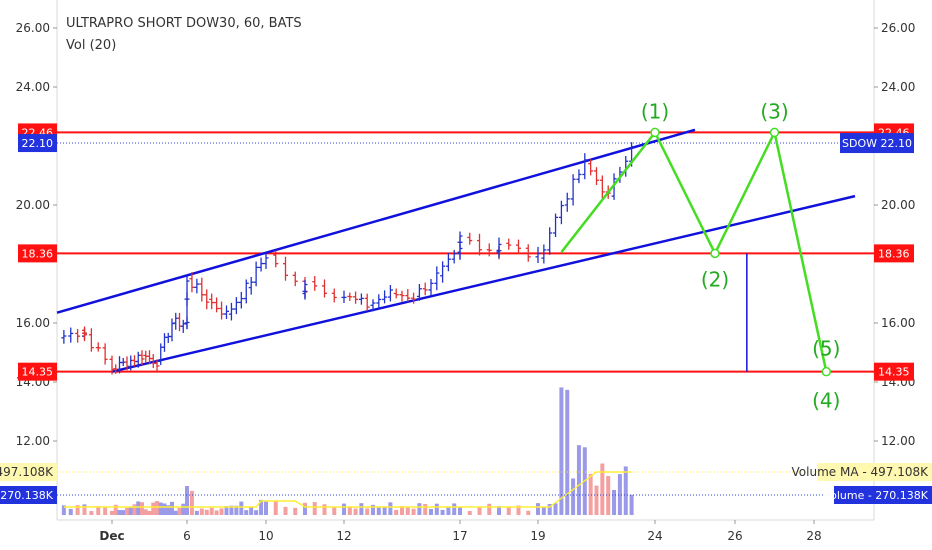  What do you see at coordinates (826, 349) in the screenshot?
I see `wave-label: (5)` at bounding box center [826, 349].